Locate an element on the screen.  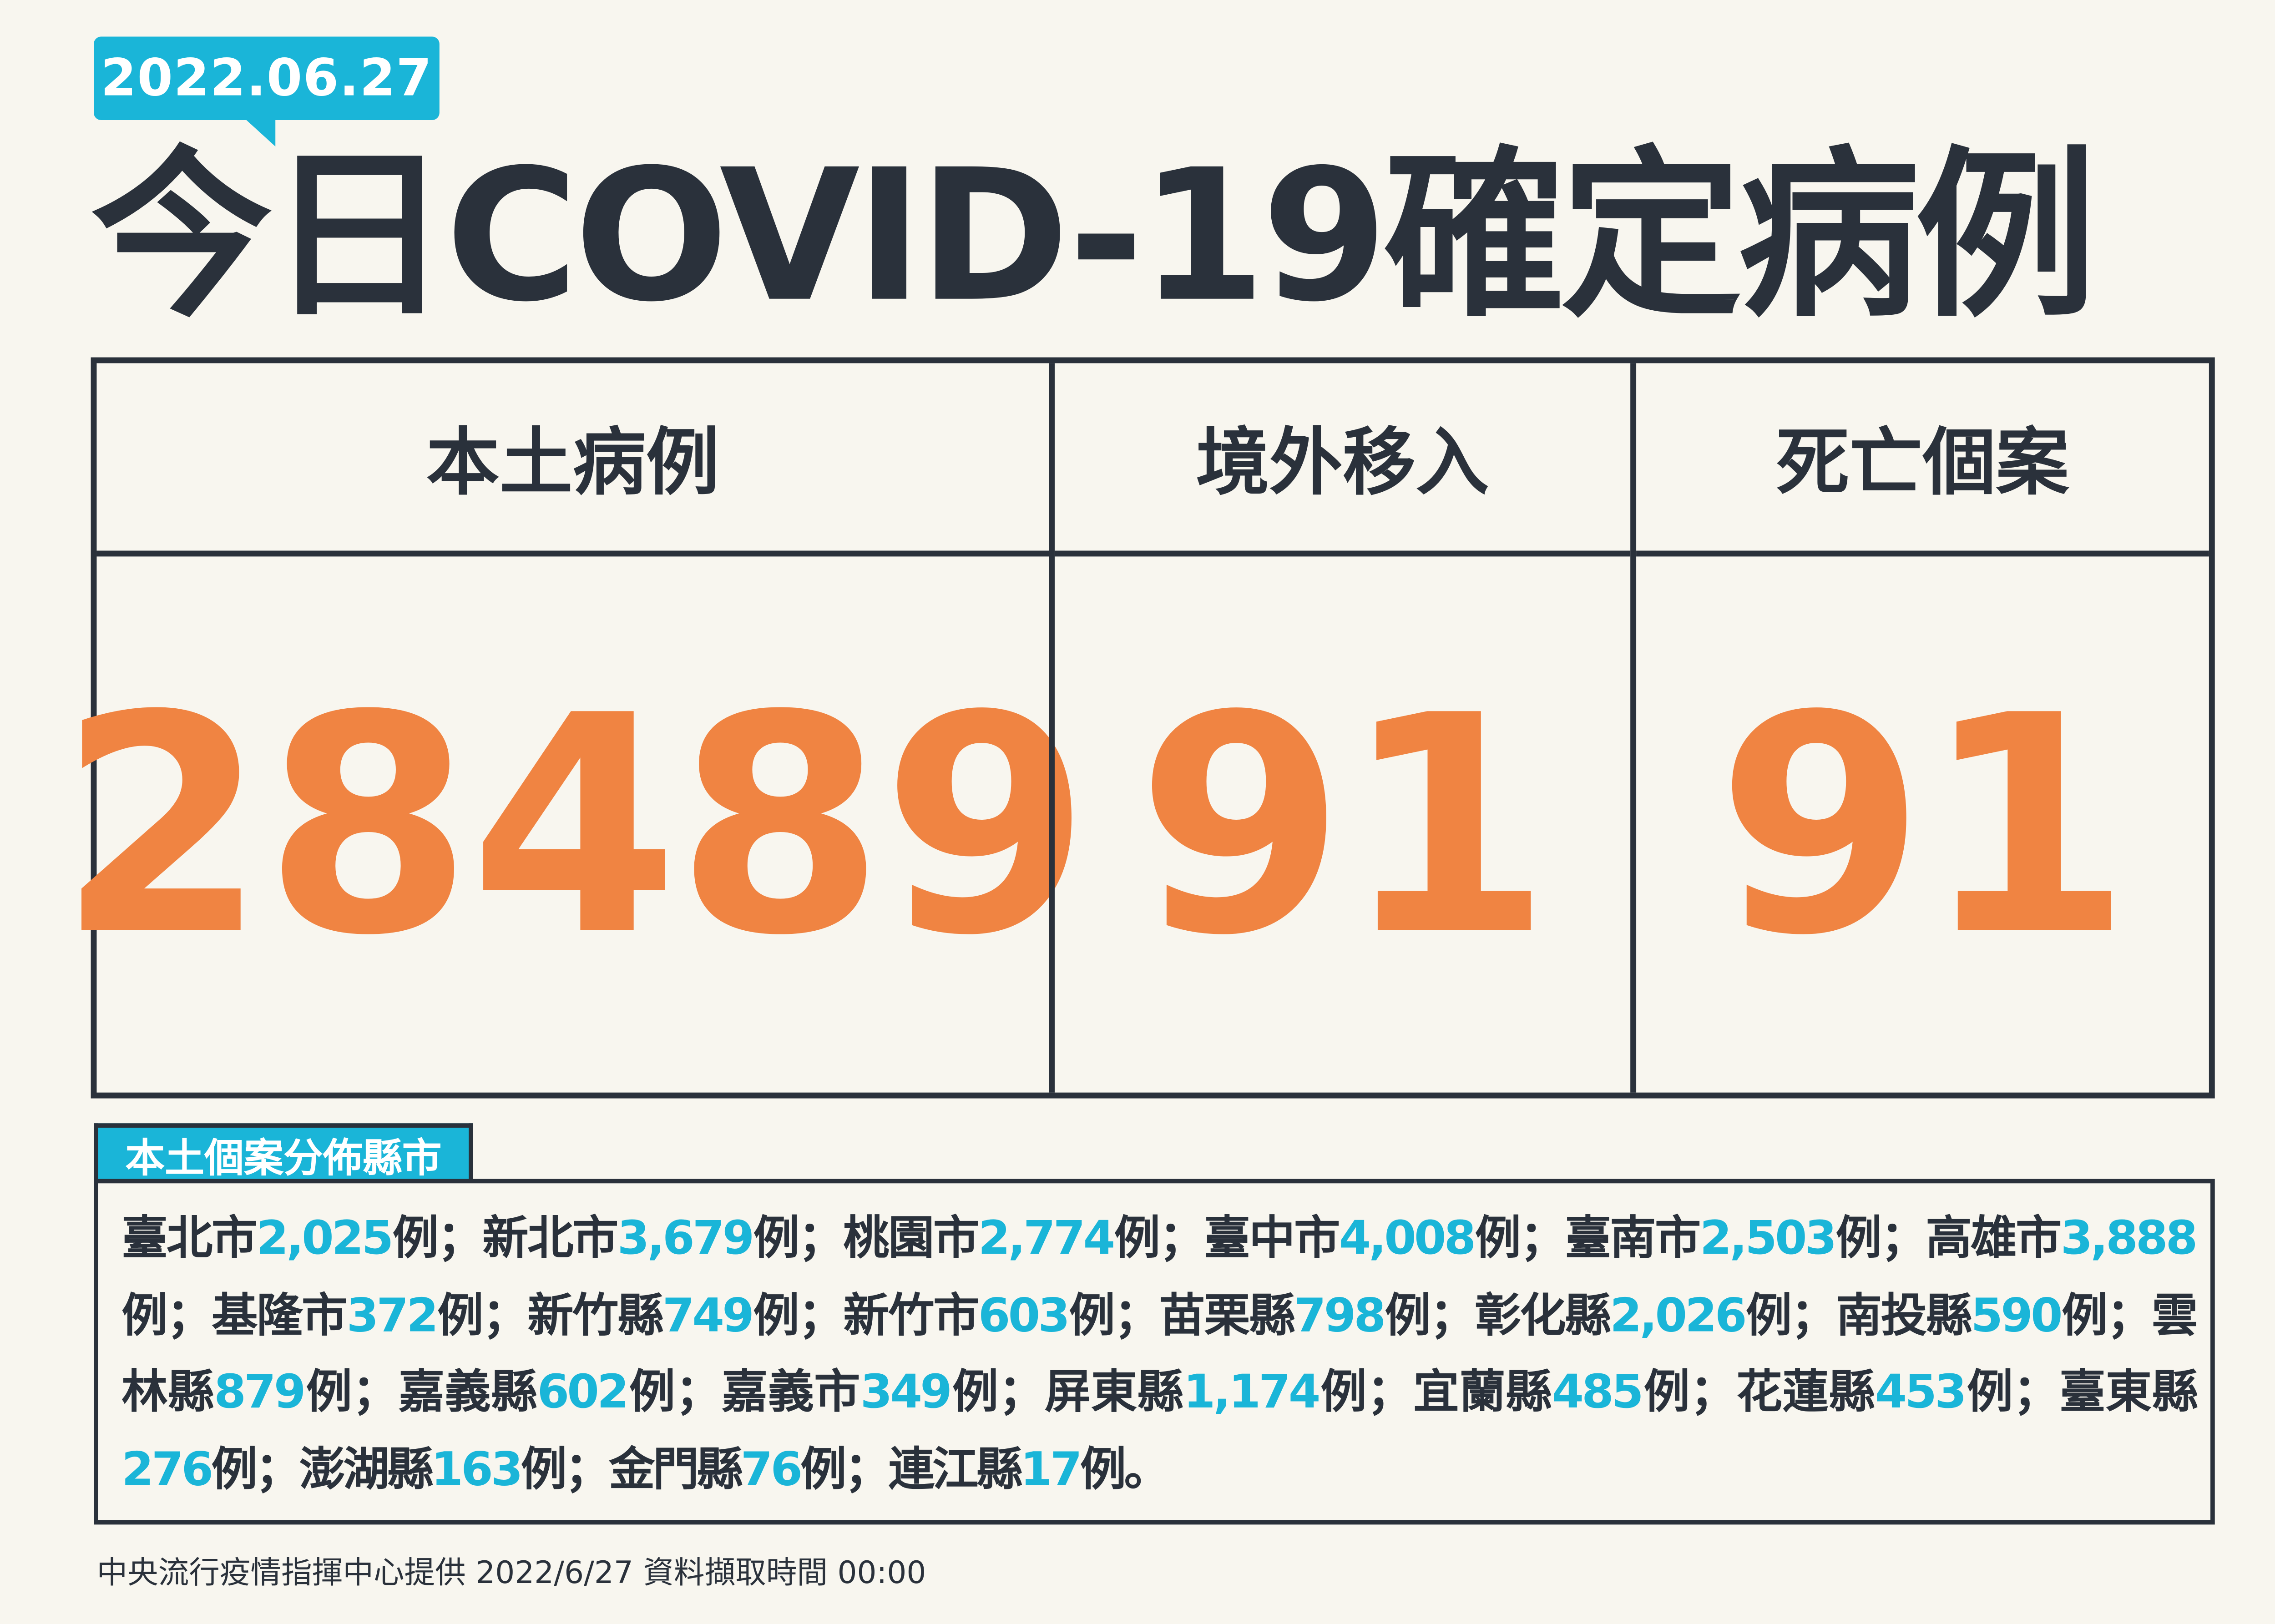
county-count: 4,008 is located at coordinates (1408, 1239).